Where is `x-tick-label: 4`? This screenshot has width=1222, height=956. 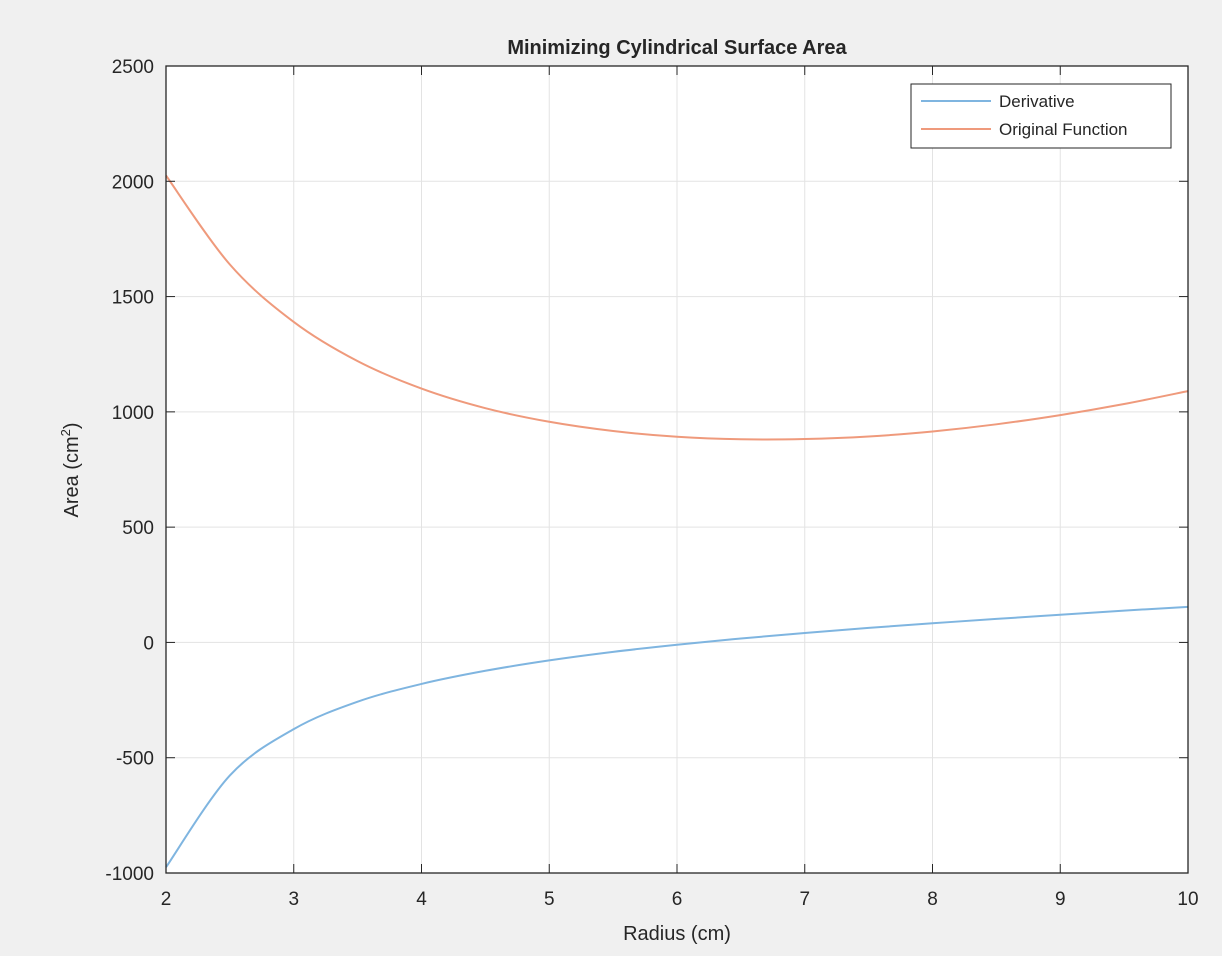
x-tick-label: 4 is located at coordinates (421, 899).